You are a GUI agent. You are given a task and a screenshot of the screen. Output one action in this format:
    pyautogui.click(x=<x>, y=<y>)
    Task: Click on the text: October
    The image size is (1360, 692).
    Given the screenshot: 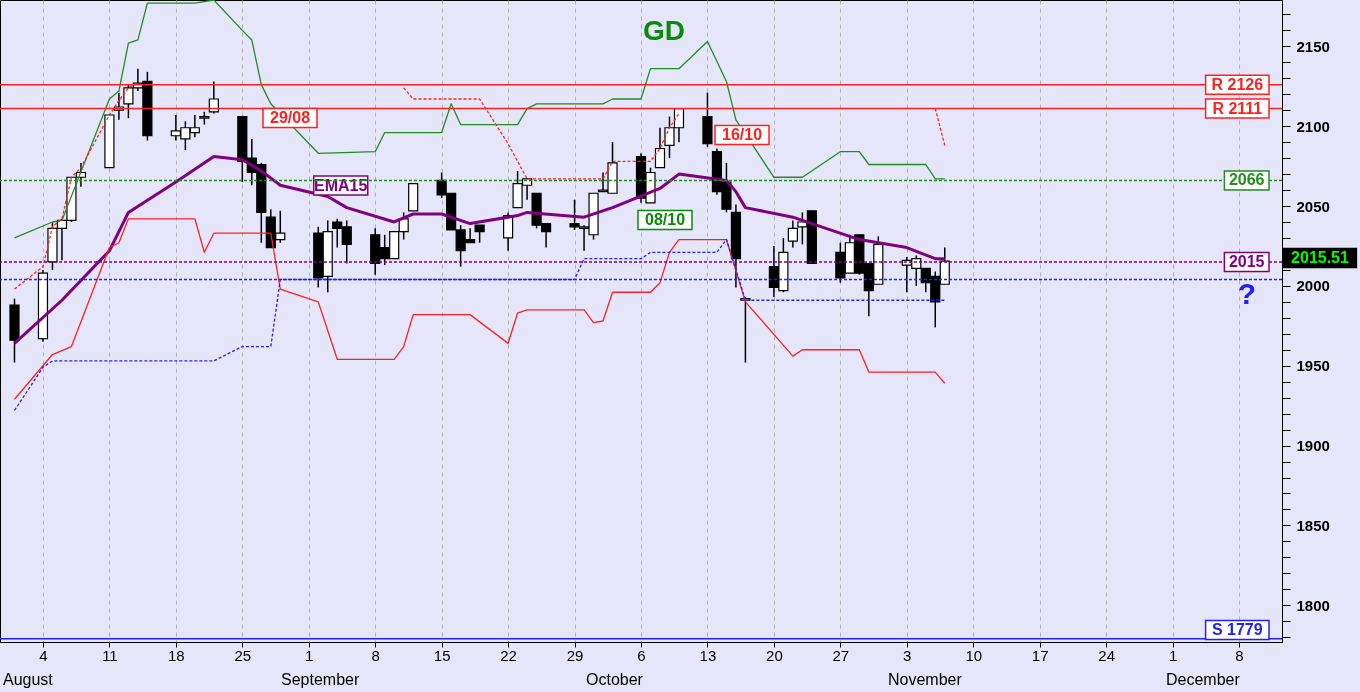 What is the action you would take?
    pyautogui.click(x=615, y=679)
    